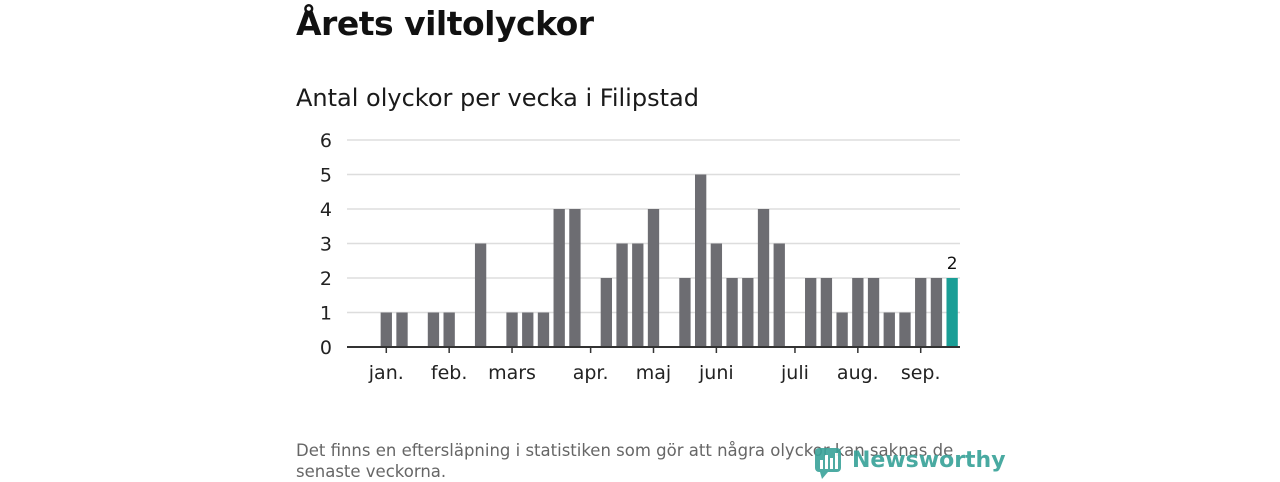 The height and width of the screenshot is (482, 1280). Describe the element at coordinates (326, 141) in the screenshot. I see `y-tick-label: 6` at that location.